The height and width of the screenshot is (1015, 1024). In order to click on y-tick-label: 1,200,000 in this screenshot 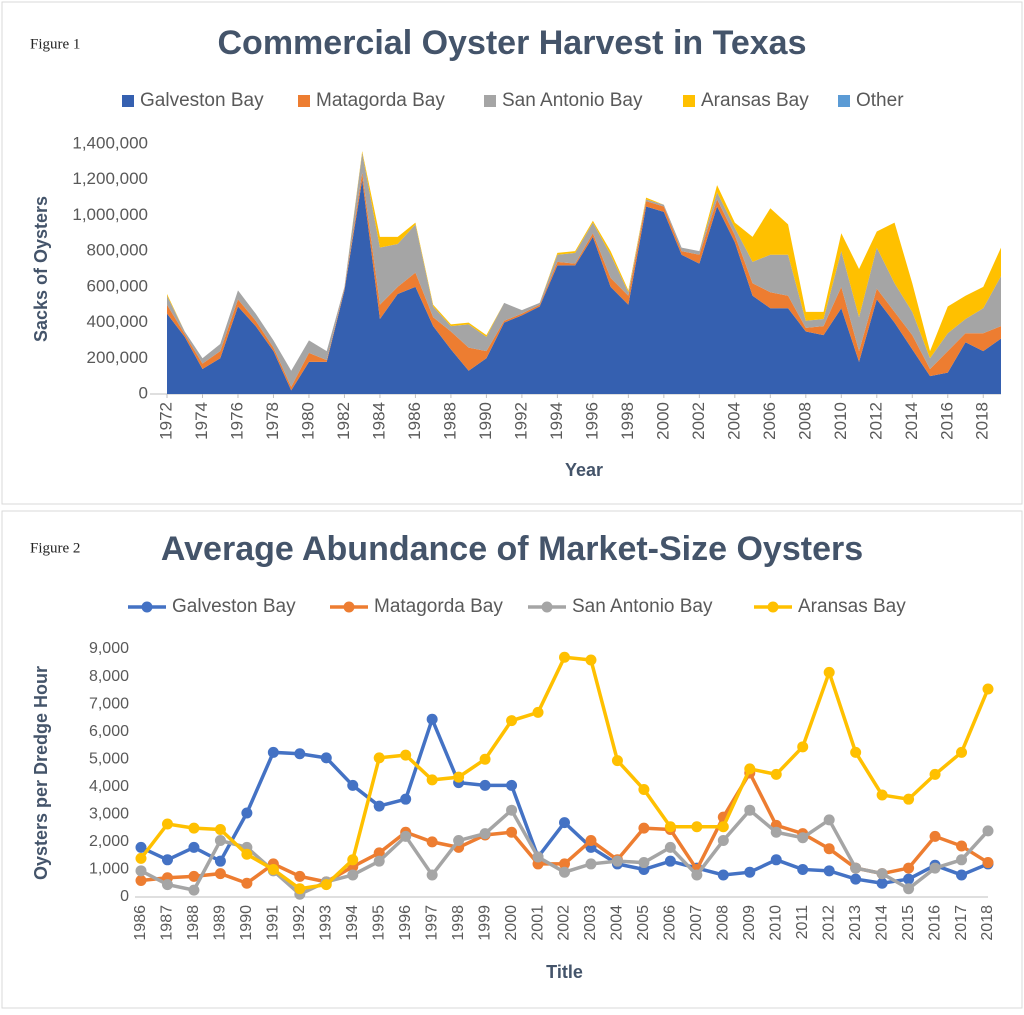, I will do `click(110, 178)`.